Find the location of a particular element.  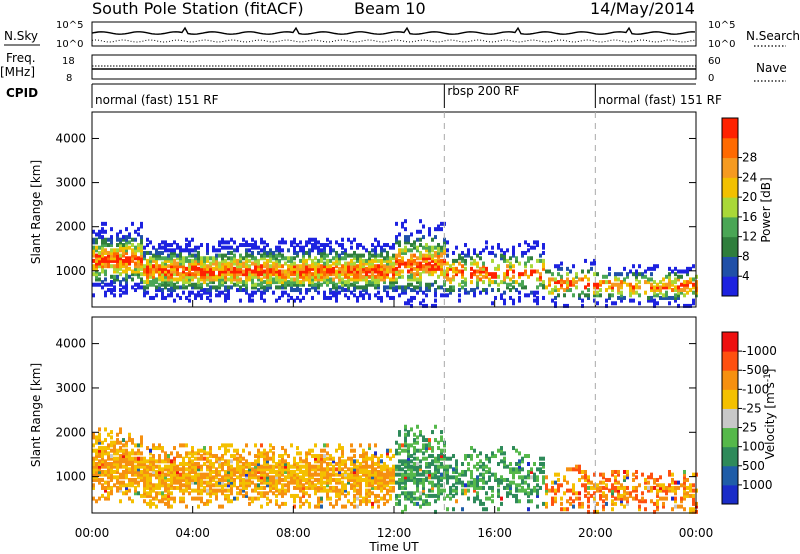

x-tick-label: 20:00 is located at coordinates (595, 533).